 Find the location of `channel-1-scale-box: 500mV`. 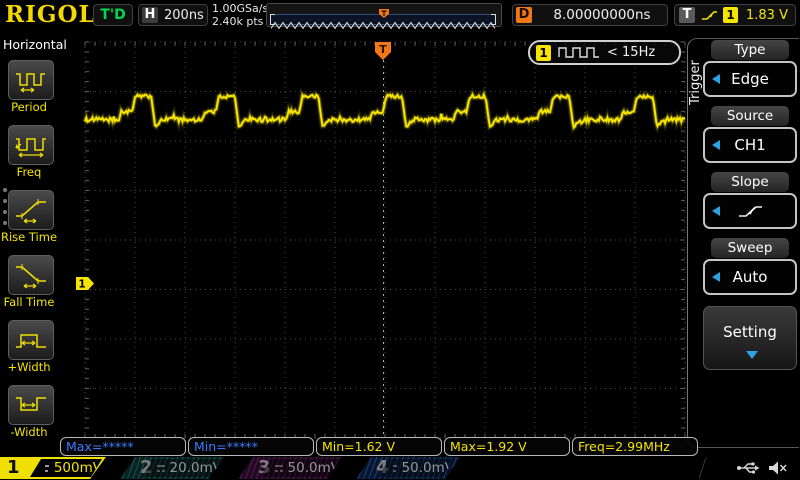

channel-1-scale-box: 500mV is located at coordinates (66, 468).